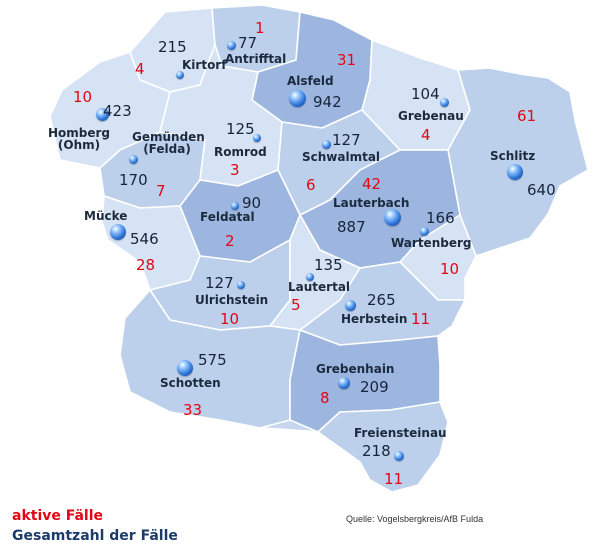 This screenshot has height=547, width=596. Describe the element at coordinates (140, 69) in the screenshot. I see `active-kirtorf: 4` at that location.